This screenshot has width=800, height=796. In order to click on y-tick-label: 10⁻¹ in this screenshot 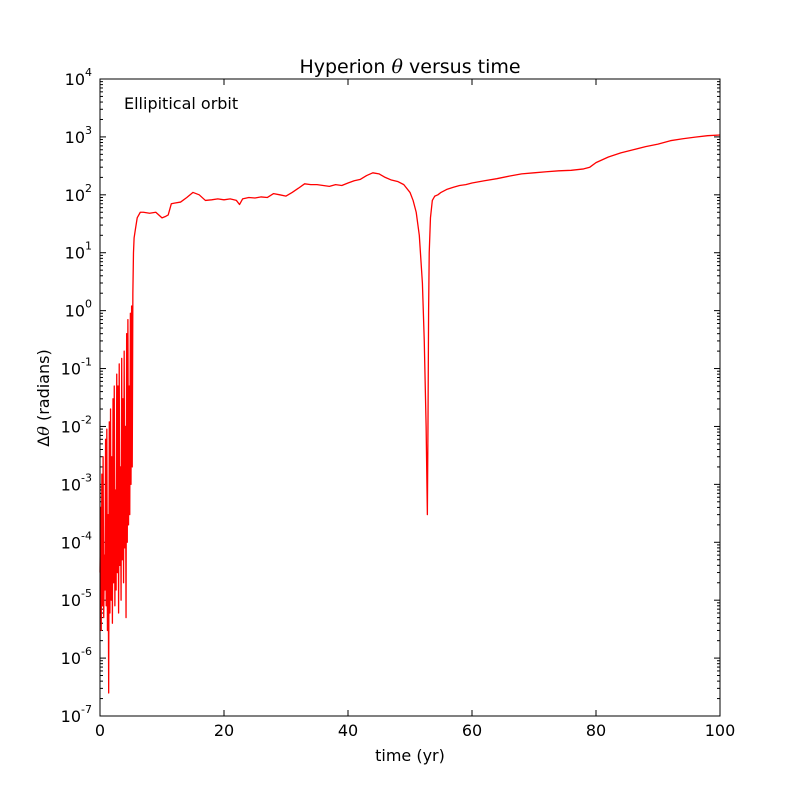, I will do `click(76, 367)`.